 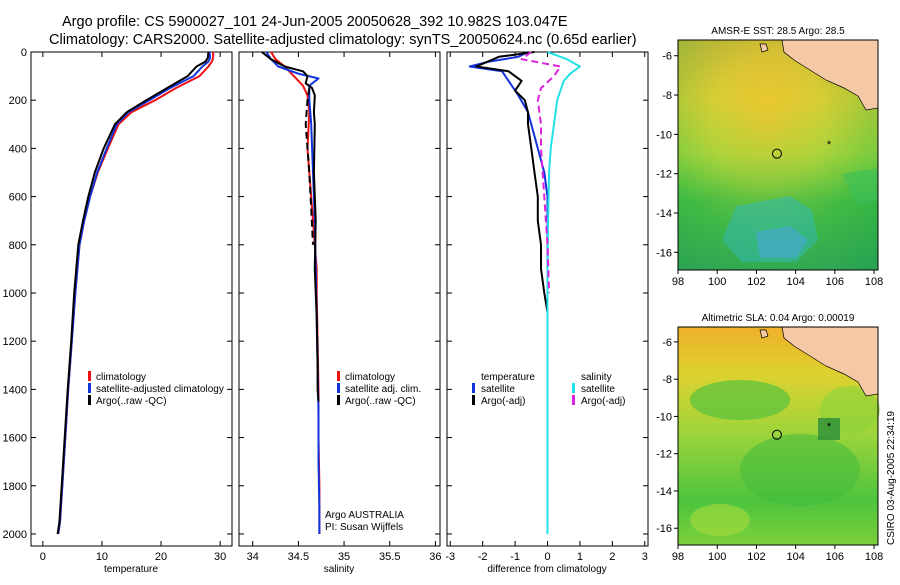 What do you see at coordinates (764, 48) in the screenshot?
I see `sst-island` at bounding box center [764, 48].